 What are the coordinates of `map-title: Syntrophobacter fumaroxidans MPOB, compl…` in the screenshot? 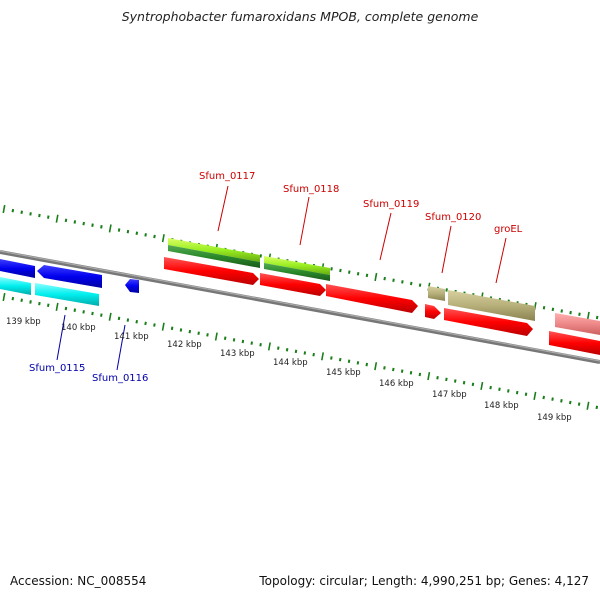 It's located at (300, 16).